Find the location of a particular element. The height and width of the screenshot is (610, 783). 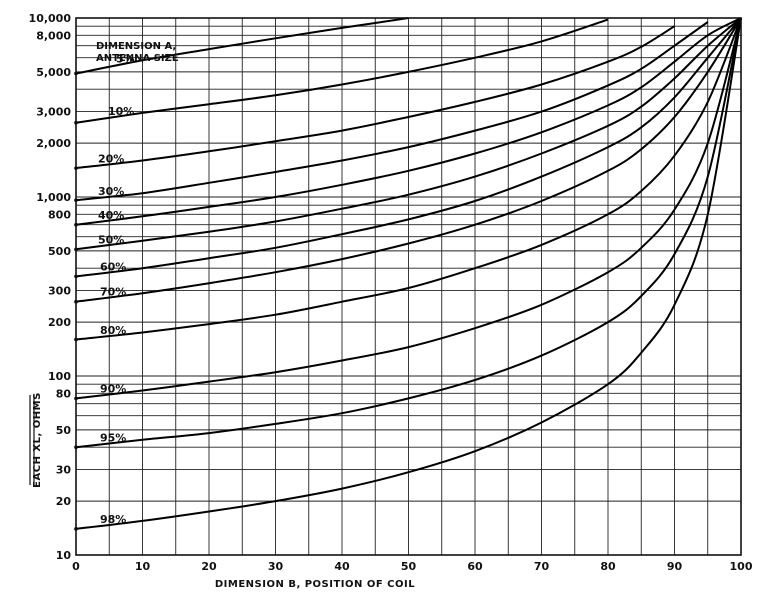

y-tick-label: 1,000 is located at coordinates (53, 197).